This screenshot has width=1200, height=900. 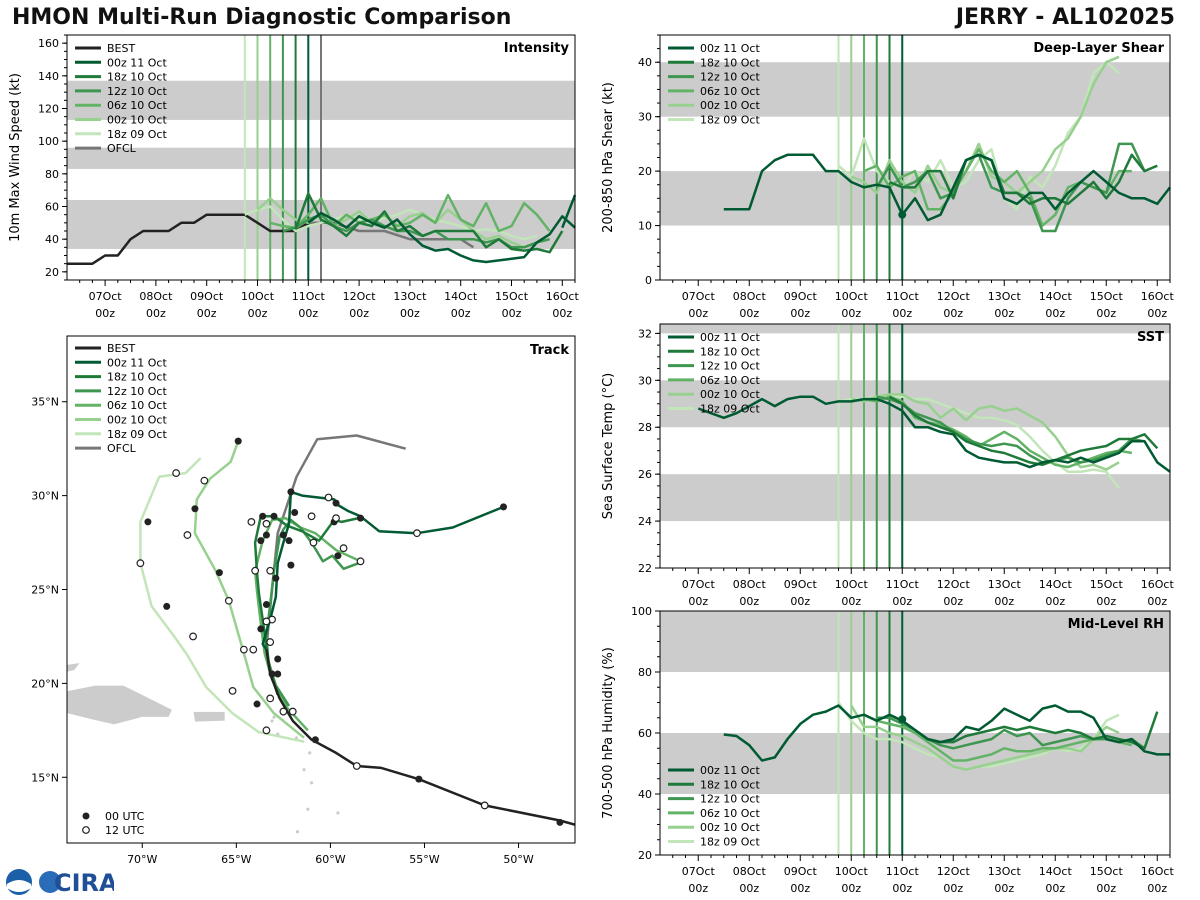 I want to click on y-tick-label: 30, so click(x=645, y=117).